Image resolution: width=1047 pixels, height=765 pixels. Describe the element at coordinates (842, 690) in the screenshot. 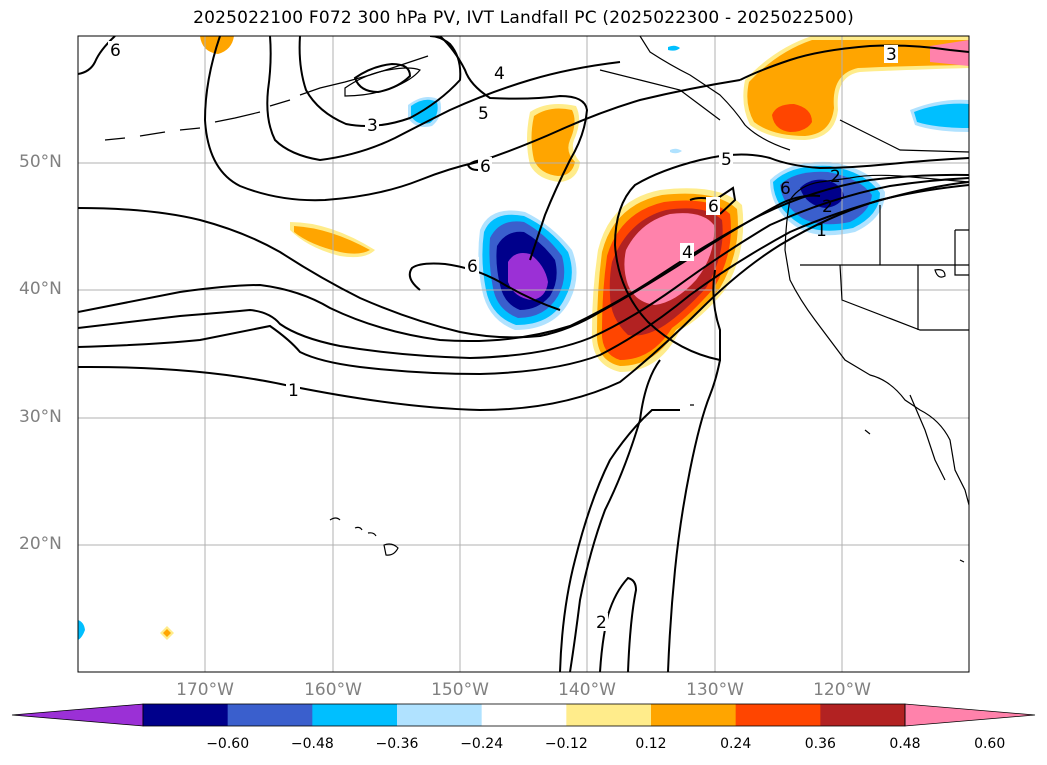

I see `lon-tick-label: 120°W` at that location.